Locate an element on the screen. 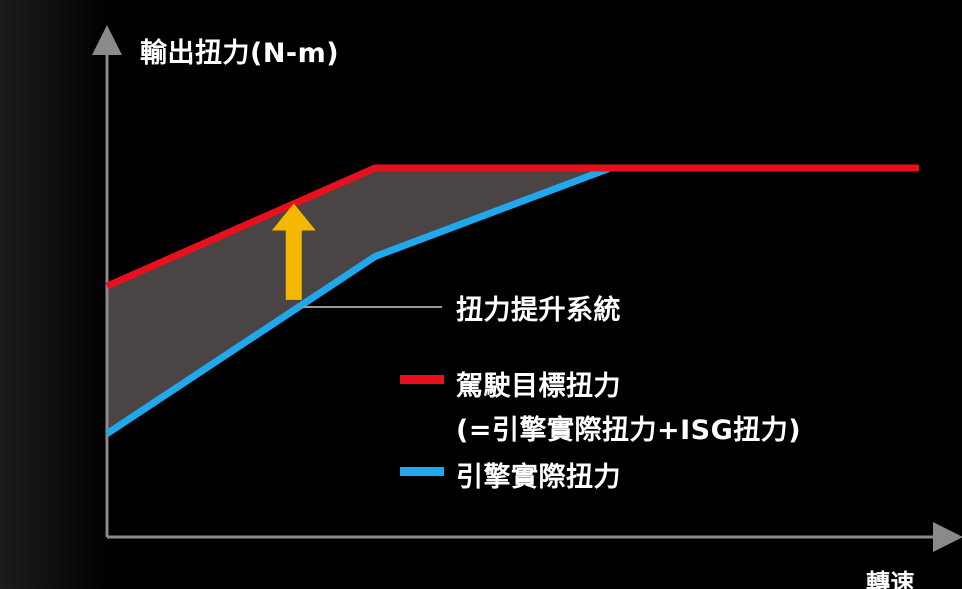  legend-engine-swatch is located at coordinates (422, 471).